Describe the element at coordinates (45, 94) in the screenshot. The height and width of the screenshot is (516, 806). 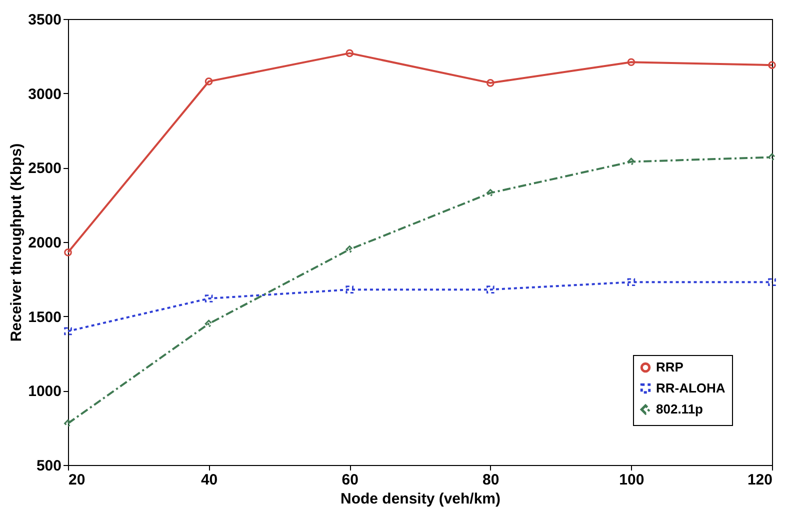
I see `y-tick-label: 3000` at that location.